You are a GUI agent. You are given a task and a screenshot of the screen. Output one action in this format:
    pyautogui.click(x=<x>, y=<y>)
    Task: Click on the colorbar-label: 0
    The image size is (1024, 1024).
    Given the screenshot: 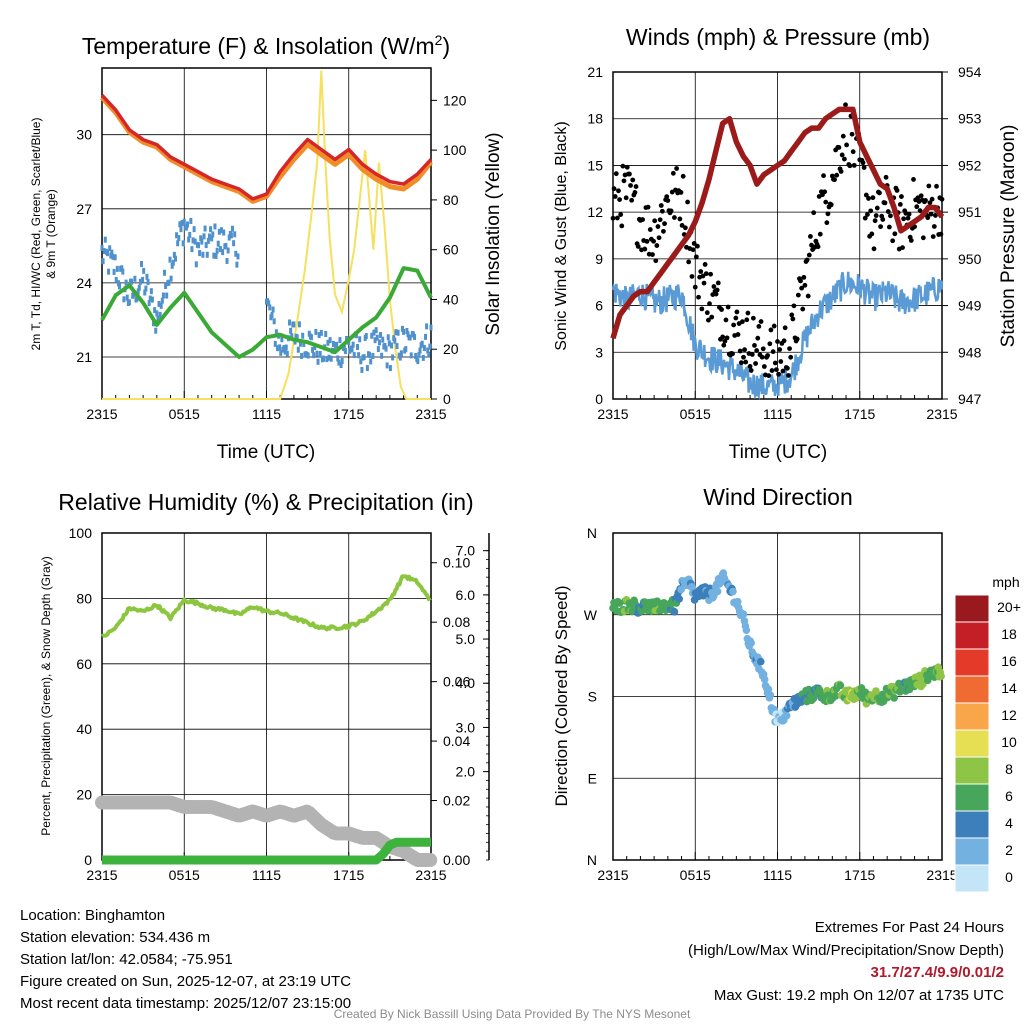 What is the action you would take?
    pyautogui.click(x=1009, y=877)
    